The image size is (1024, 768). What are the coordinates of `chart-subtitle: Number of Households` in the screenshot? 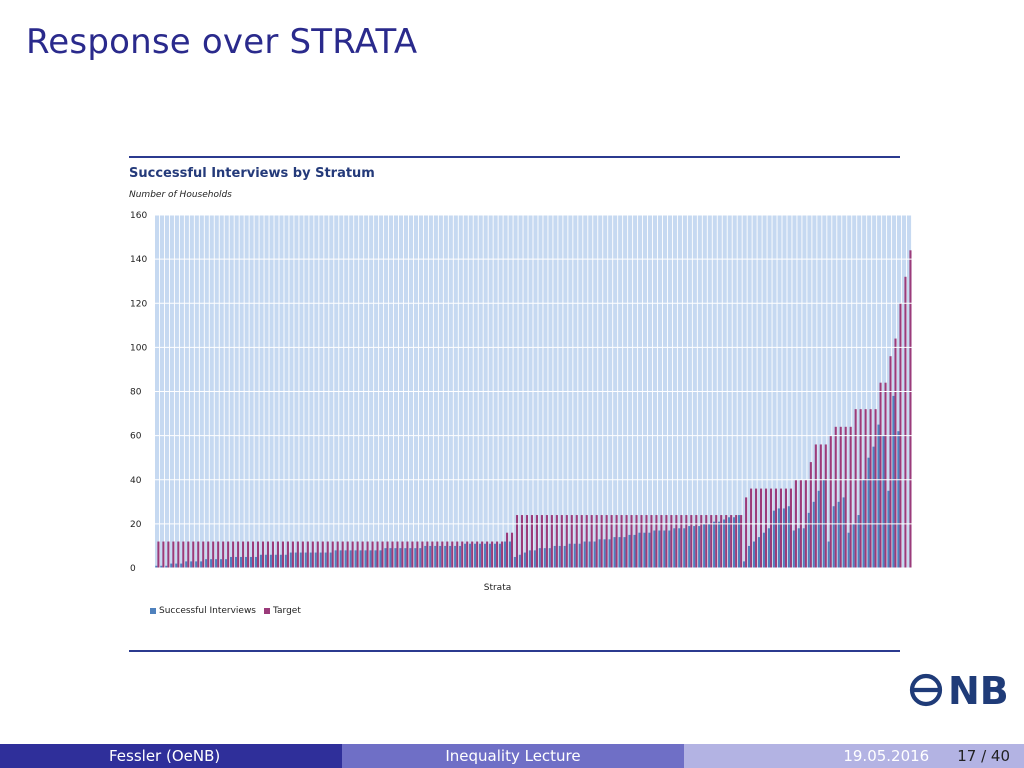 It's located at (180, 195).